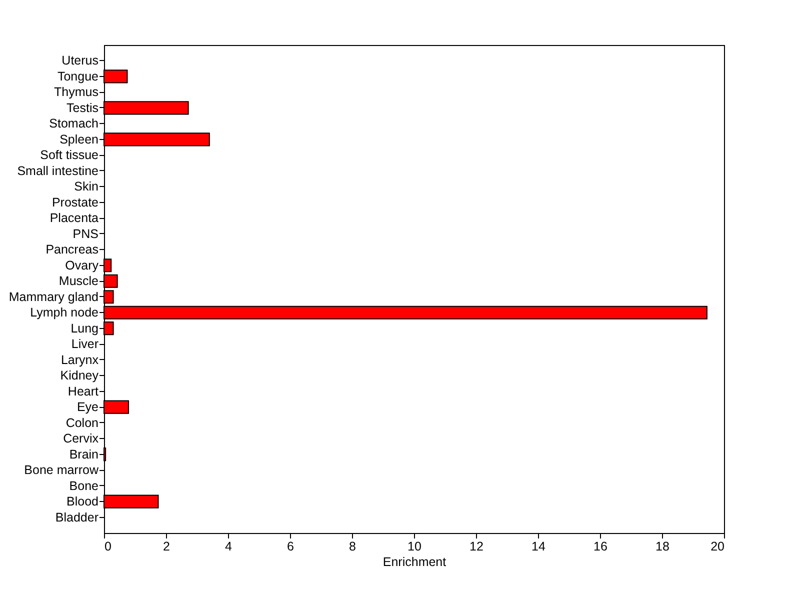 This screenshot has height=599, width=800. What do you see at coordinates (78, 76) in the screenshot?
I see `y-tick-label: Tongue` at bounding box center [78, 76].